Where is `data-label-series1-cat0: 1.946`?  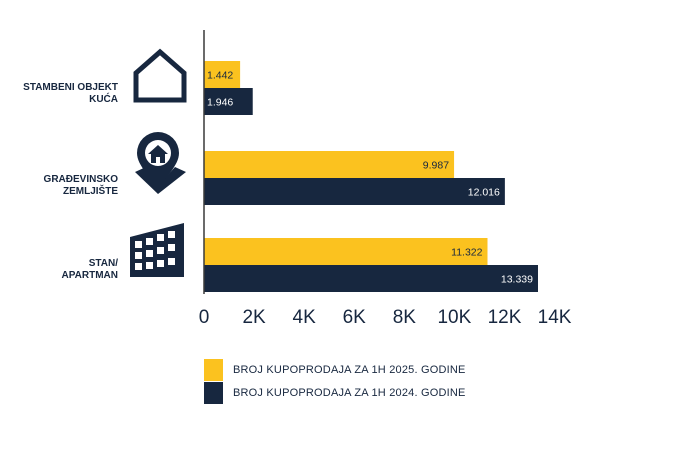
data-label-series1-cat0: 1.946 is located at coordinates (220, 103).